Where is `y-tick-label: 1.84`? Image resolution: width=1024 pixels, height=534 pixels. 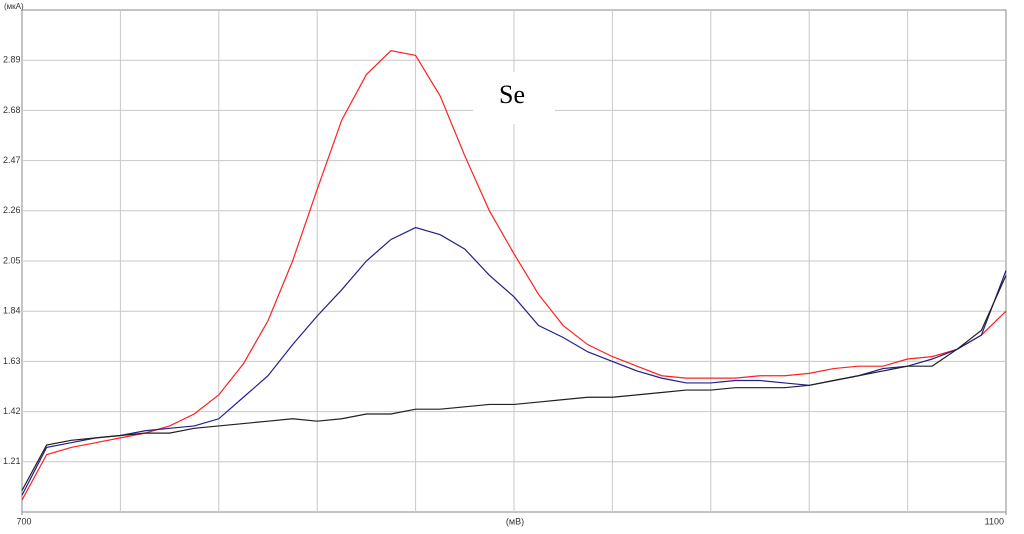 y-tick-label: 1.84 is located at coordinates (12, 311).